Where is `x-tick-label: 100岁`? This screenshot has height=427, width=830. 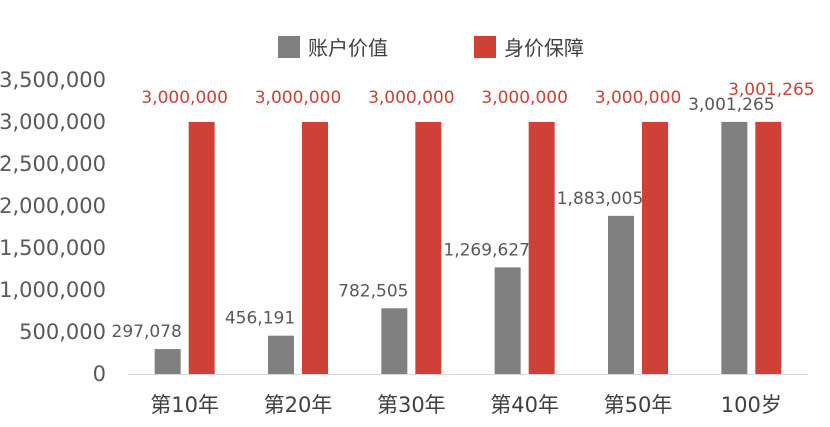
x-tick-label: 100岁 is located at coordinates (751, 405).